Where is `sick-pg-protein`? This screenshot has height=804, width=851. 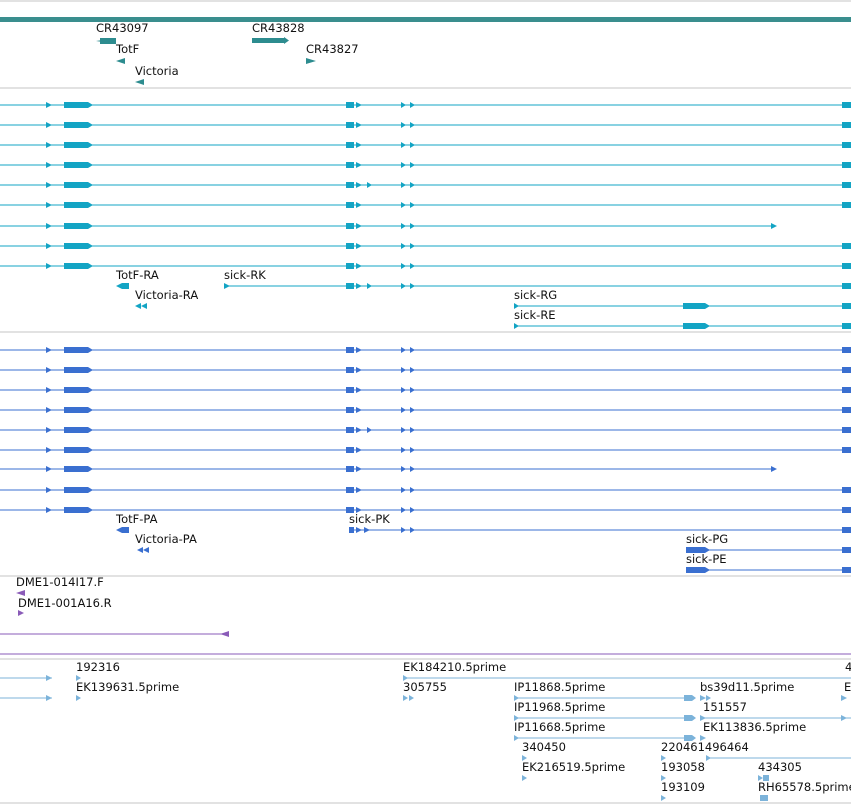
sick-pg-protein is located at coordinates (768, 550).